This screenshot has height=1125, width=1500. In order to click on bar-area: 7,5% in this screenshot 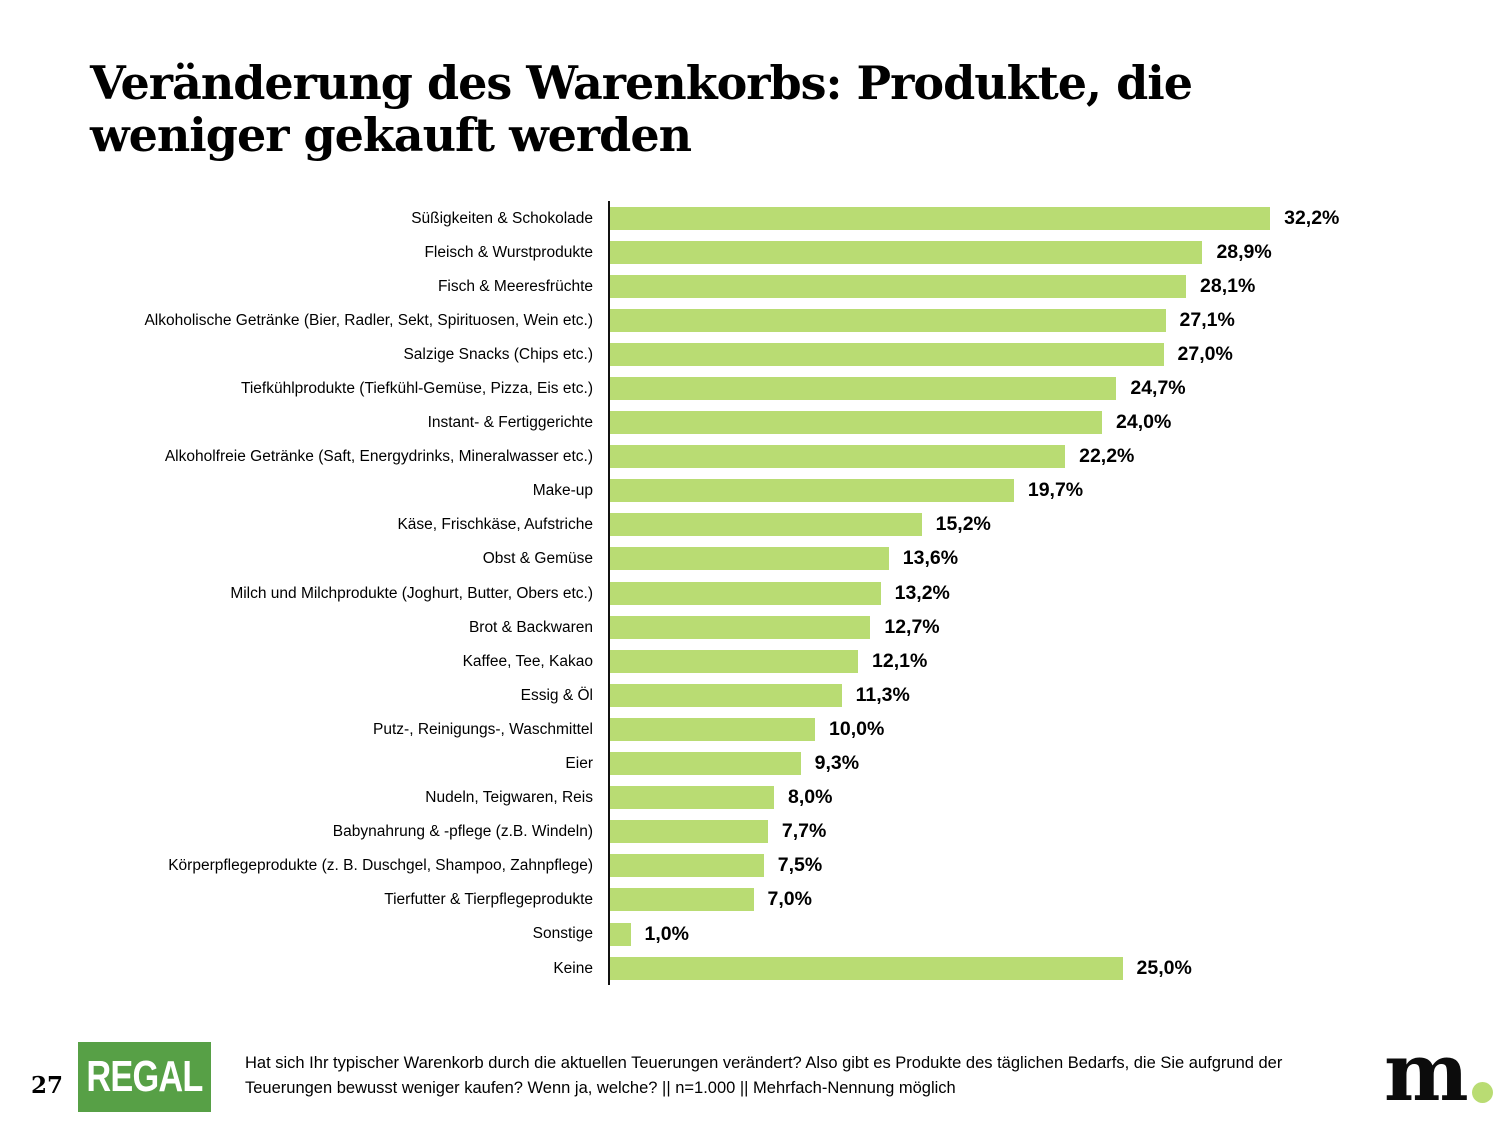, I will do `click(715, 865)`.